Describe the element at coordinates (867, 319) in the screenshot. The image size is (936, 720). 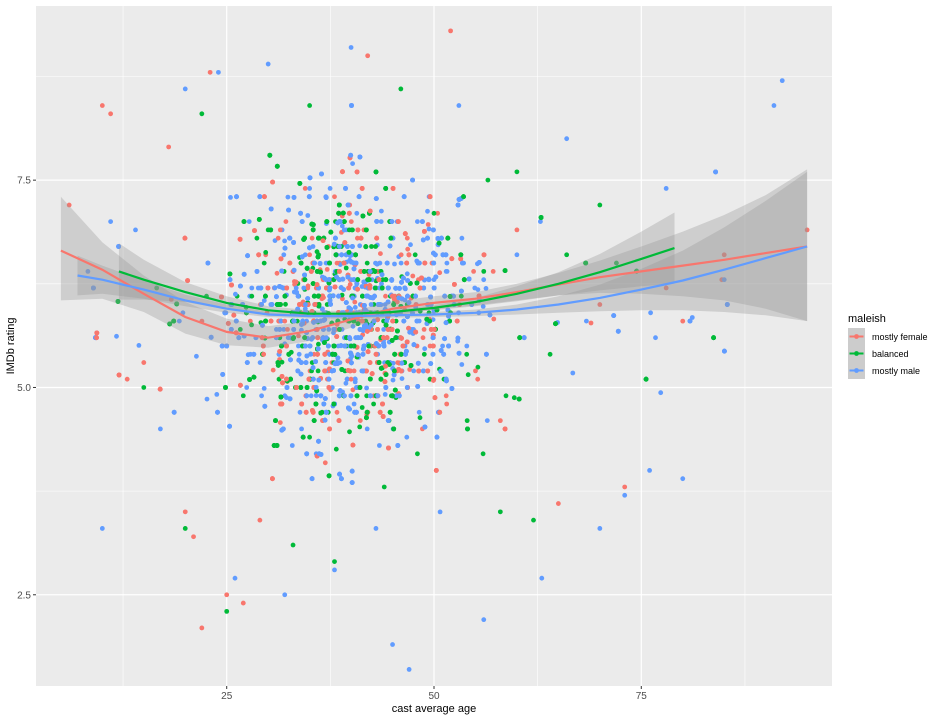
I see `legend-title: maleish` at that location.